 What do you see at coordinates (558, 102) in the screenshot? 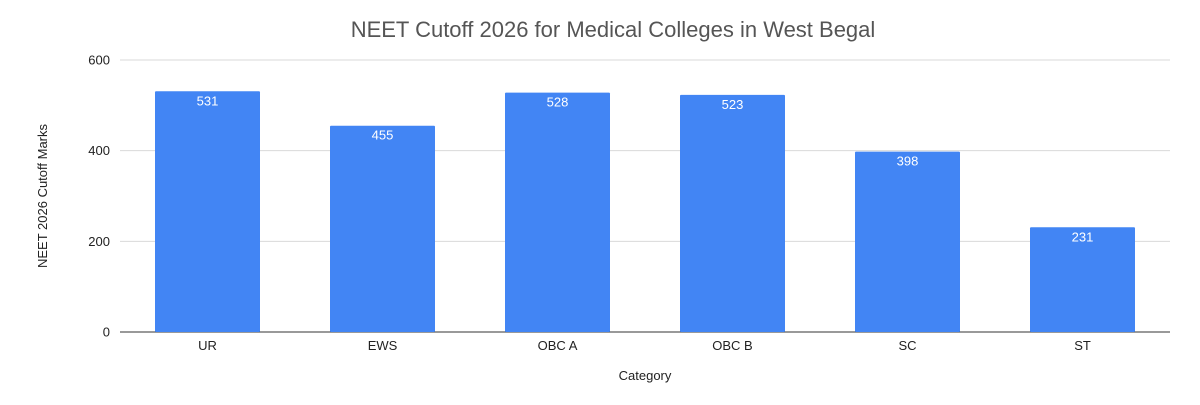
I see `data-label: 528` at bounding box center [558, 102].